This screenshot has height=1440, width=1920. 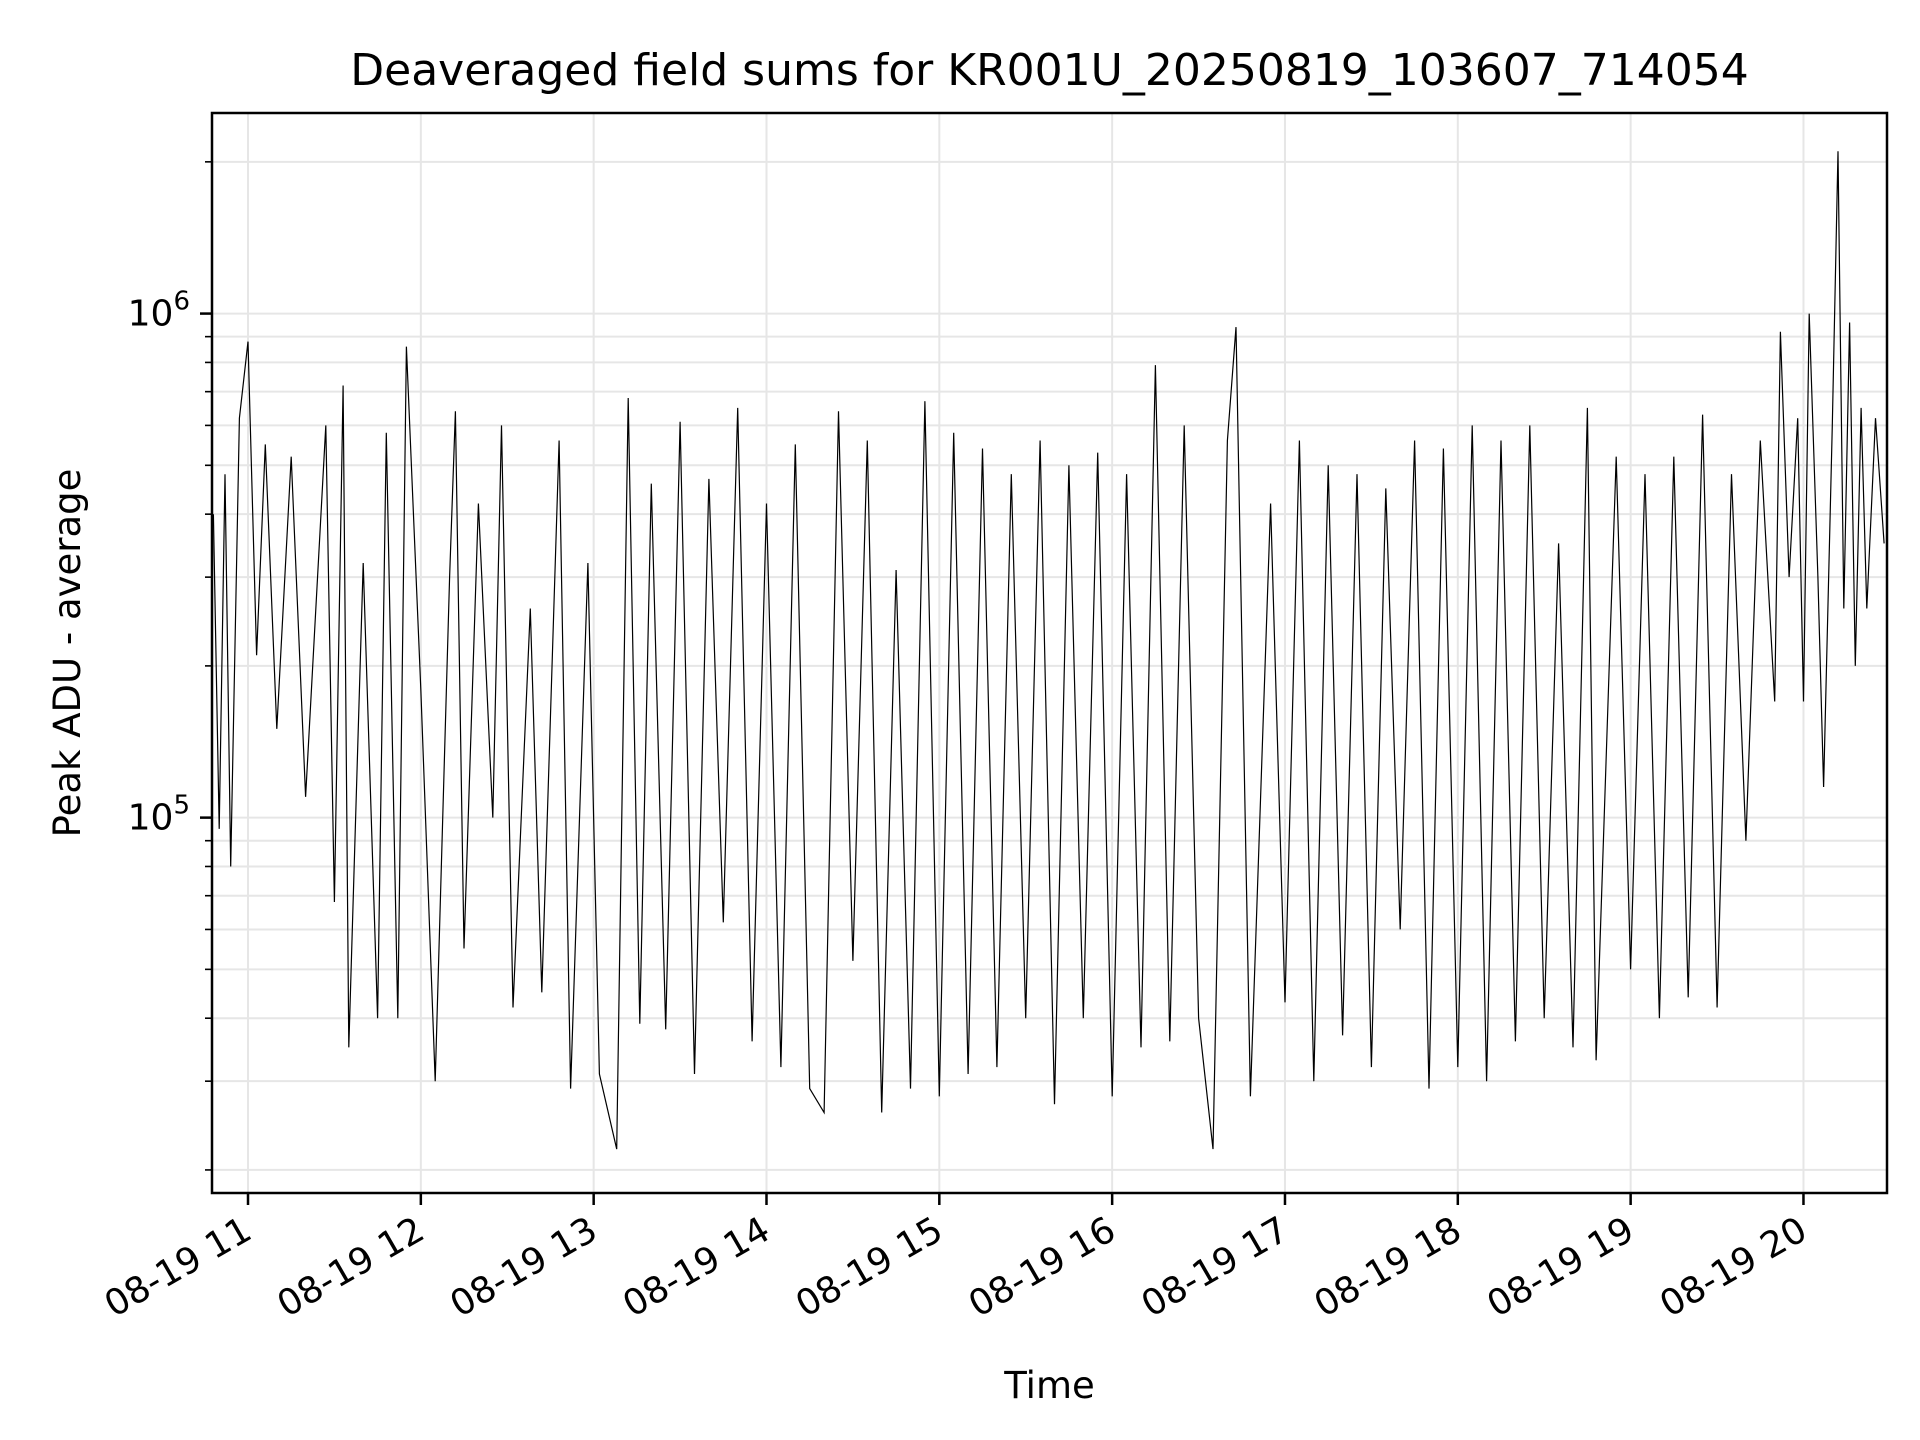 What do you see at coordinates (1049, 1385) in the screenshot?
I see `x-axis-label: Time` at bounding box center [1049, 1385].